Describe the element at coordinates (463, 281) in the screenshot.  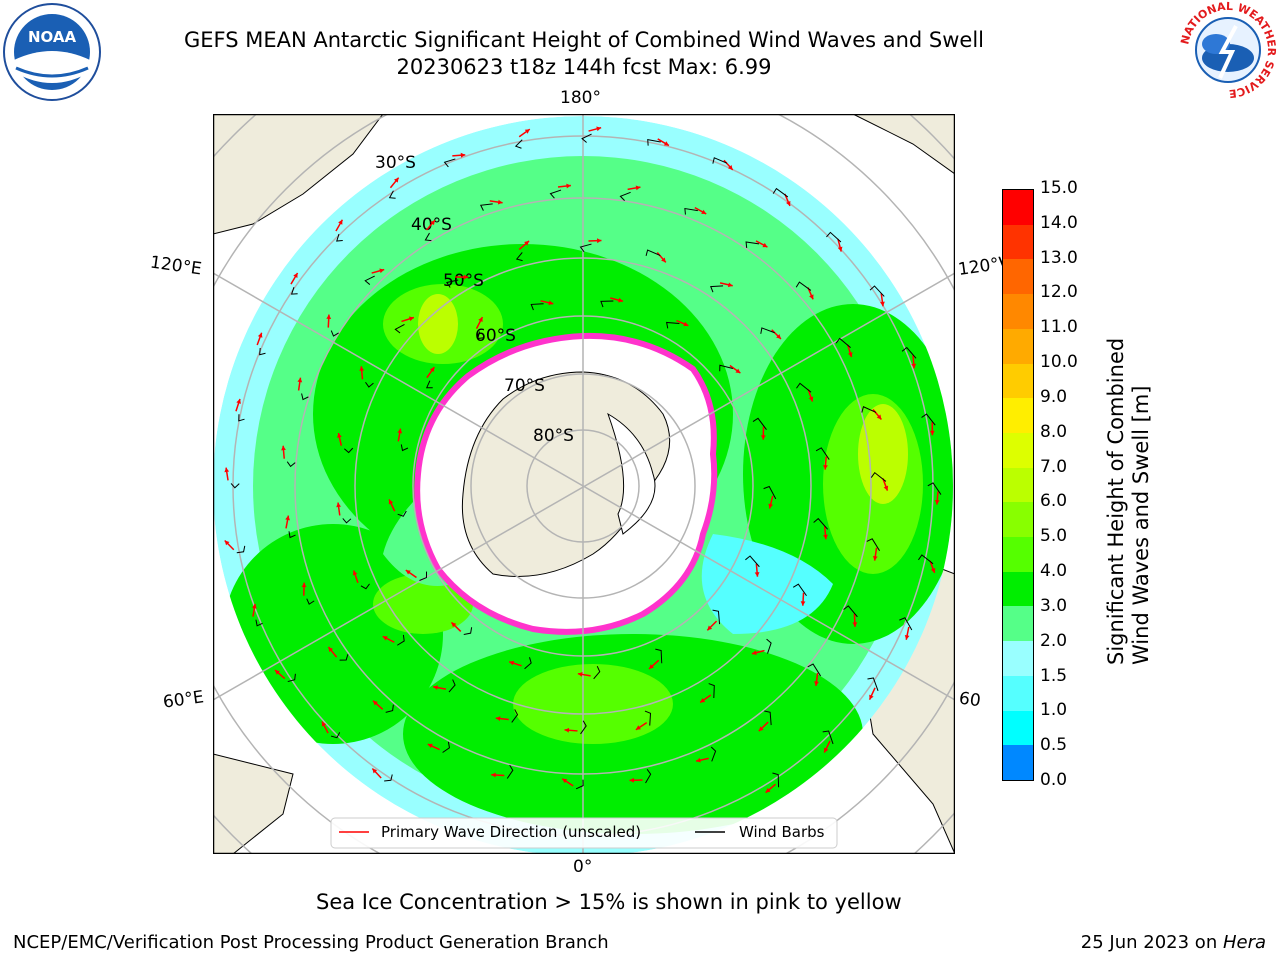
I see `lat-label-50s: 50°S` at that location.